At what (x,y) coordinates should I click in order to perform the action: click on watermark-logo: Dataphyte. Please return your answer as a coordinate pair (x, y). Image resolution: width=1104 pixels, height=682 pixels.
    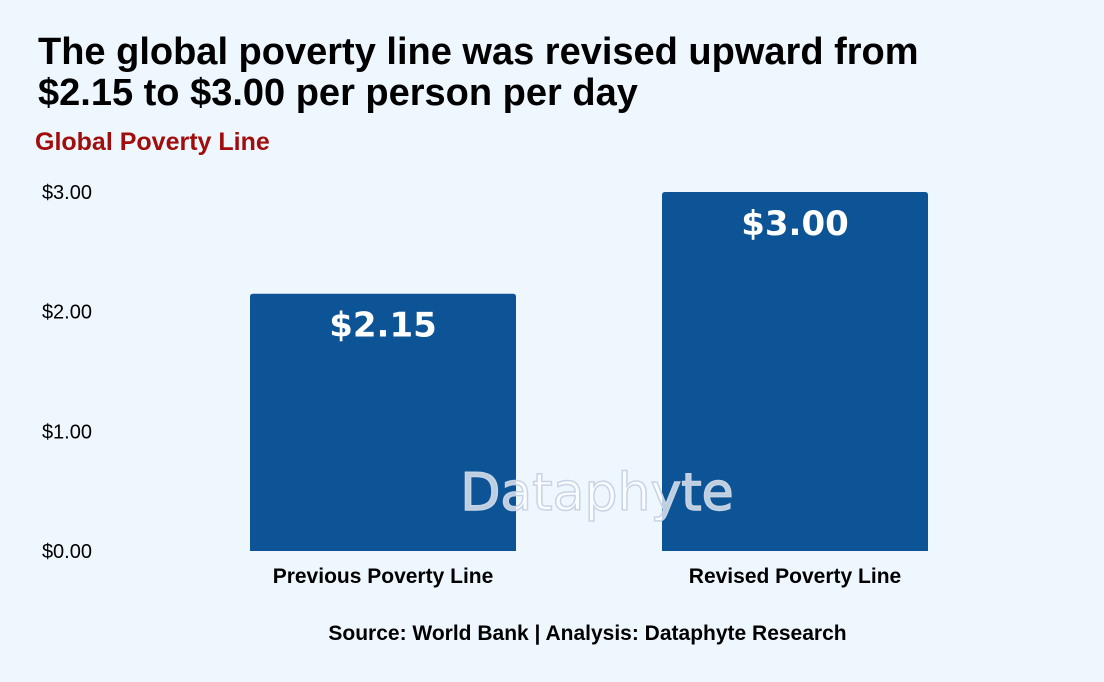
    Looking at the image, I should click on (596, 493).